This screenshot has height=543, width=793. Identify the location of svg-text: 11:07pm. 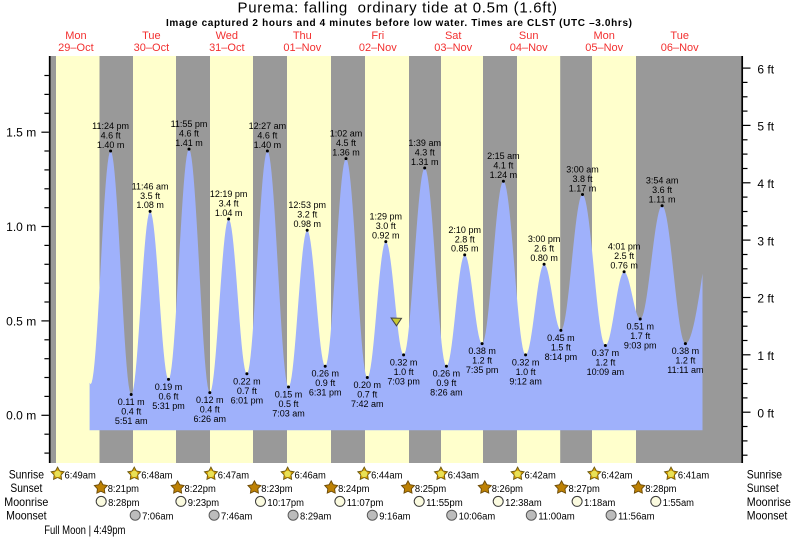
(365, 503).